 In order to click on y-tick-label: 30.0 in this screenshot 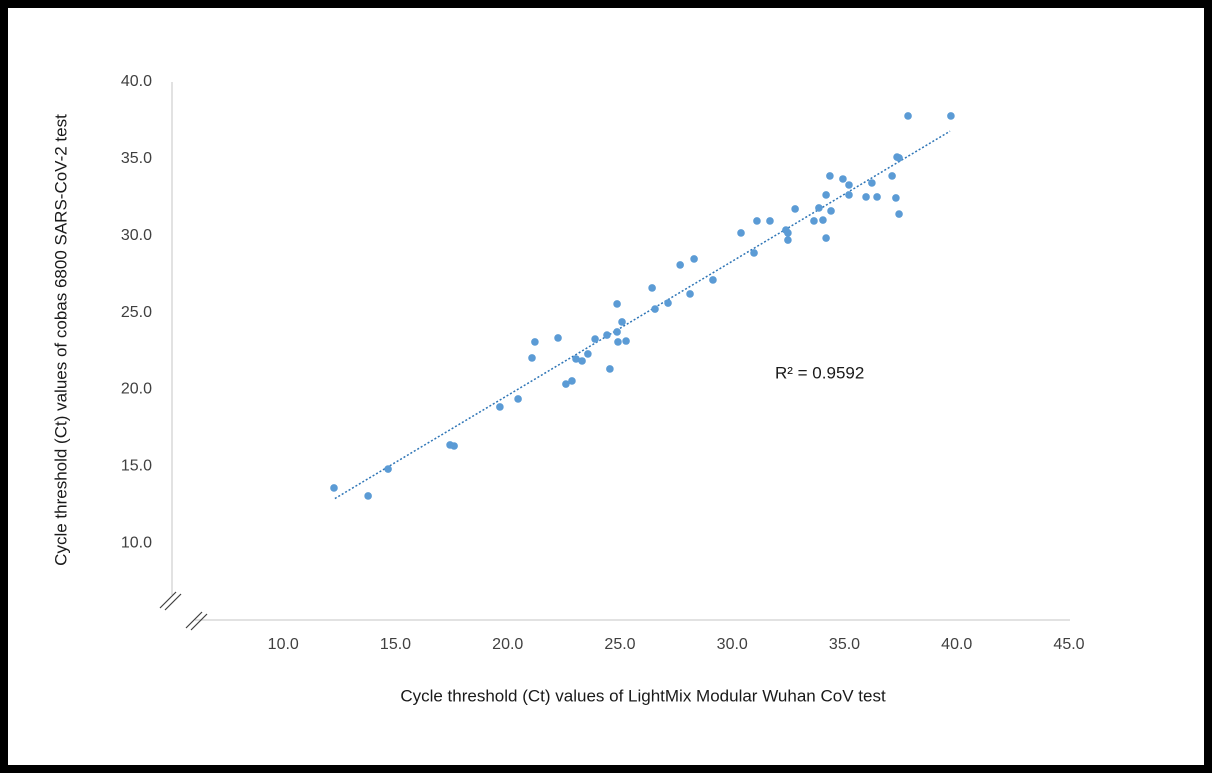, I will do `click(136, 235)`.